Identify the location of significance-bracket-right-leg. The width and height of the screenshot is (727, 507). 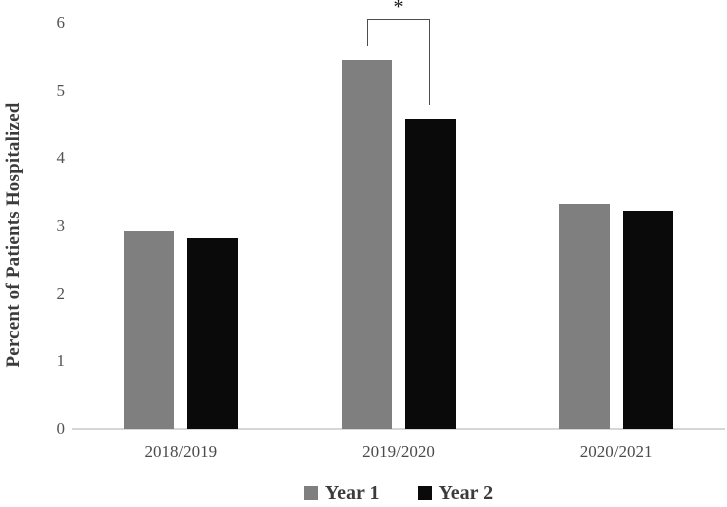
(429, 62).